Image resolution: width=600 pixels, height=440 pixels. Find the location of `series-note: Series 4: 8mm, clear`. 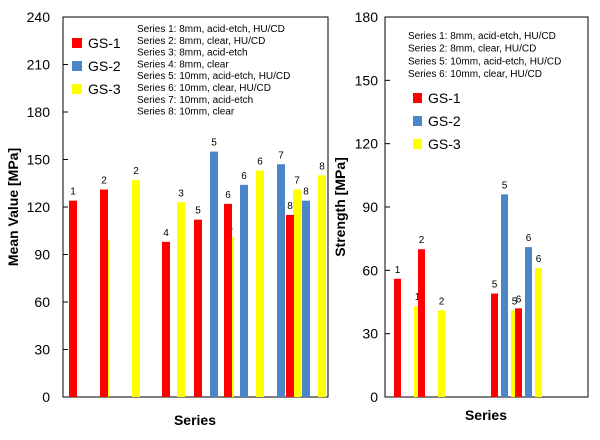

series-note: Series 4: 8mm, clear is located at coordinates (183, 64).